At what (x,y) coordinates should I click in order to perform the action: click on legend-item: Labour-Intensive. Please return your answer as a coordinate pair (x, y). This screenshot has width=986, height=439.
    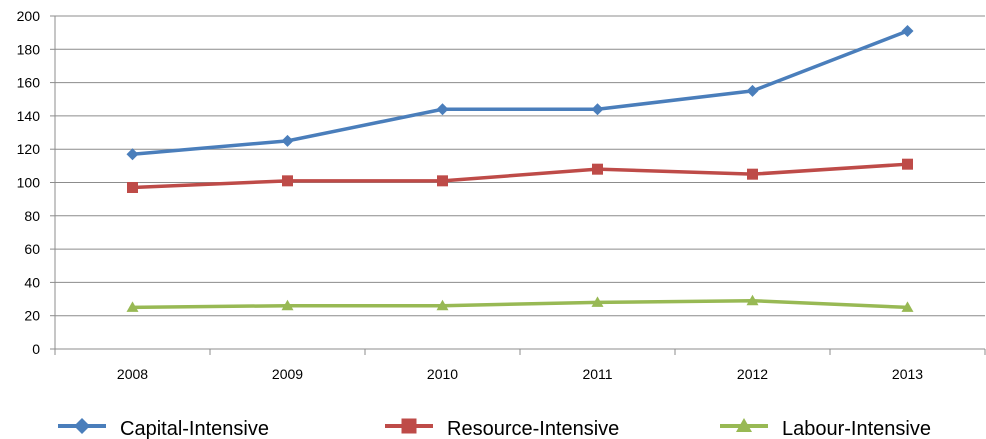
    Looking at the image, I should click on (825, 428).